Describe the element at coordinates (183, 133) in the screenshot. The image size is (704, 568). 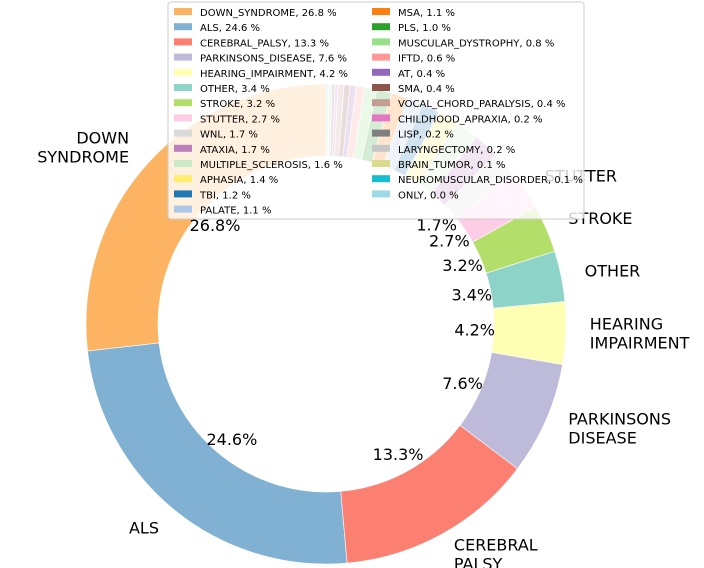
I see `legend-swatch-wnl` at that location.